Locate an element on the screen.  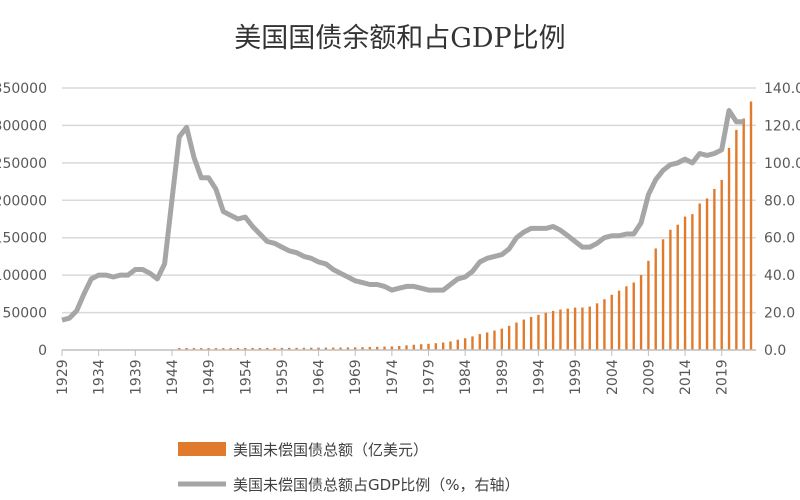
x-tick-label: 1929 is located at coordinates (63, 377).